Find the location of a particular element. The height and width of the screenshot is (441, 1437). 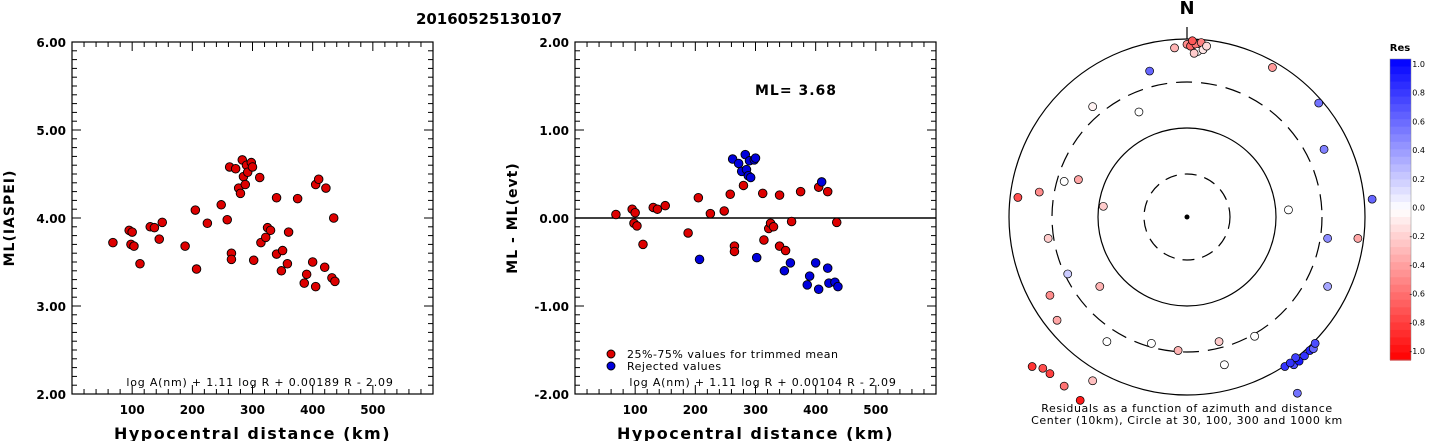

page-title: 20160525130107 is located at coordinates (489, 19).